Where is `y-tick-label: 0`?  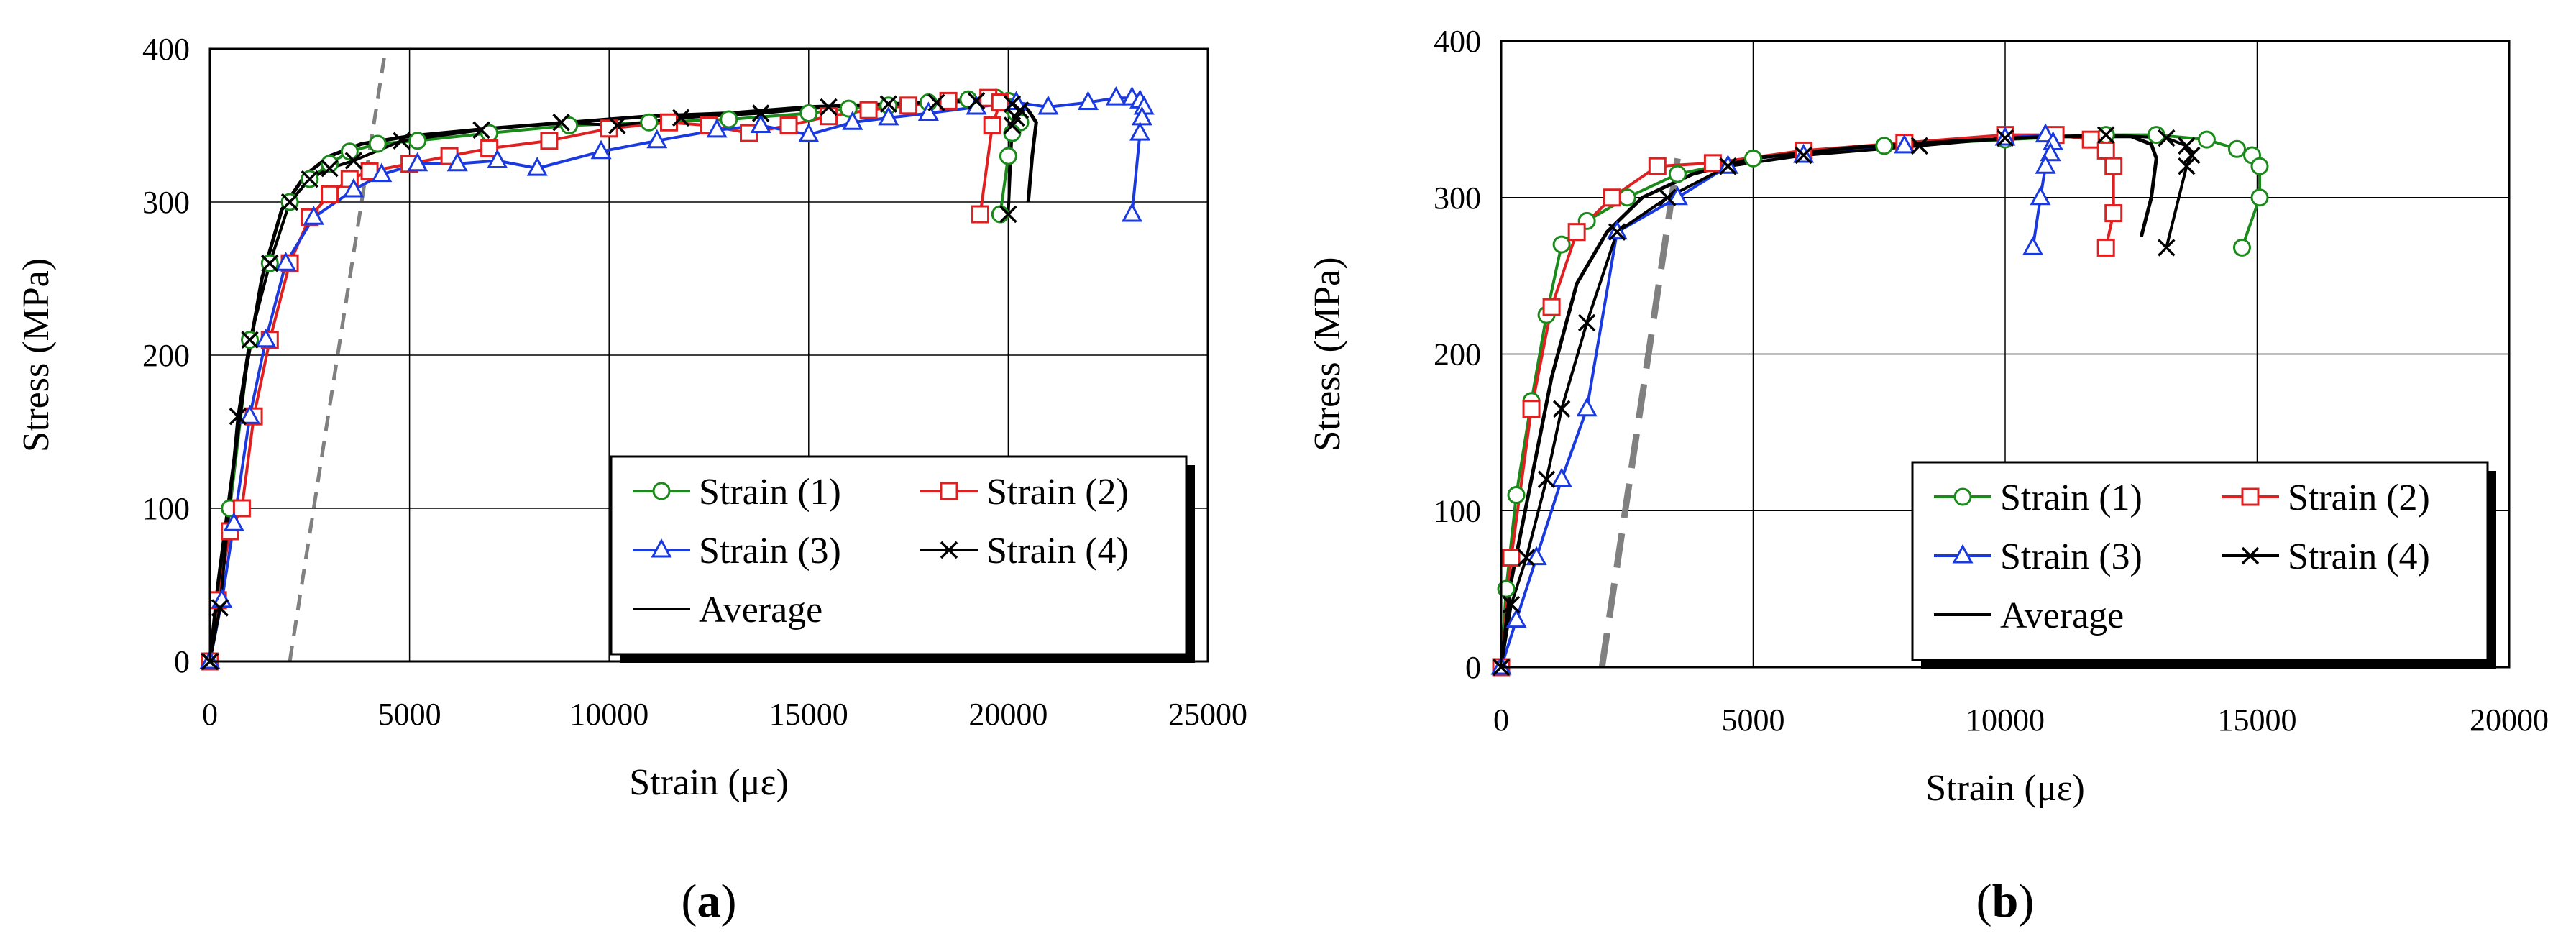 y-tick-label: 0 is located at coordinates (182, 662).